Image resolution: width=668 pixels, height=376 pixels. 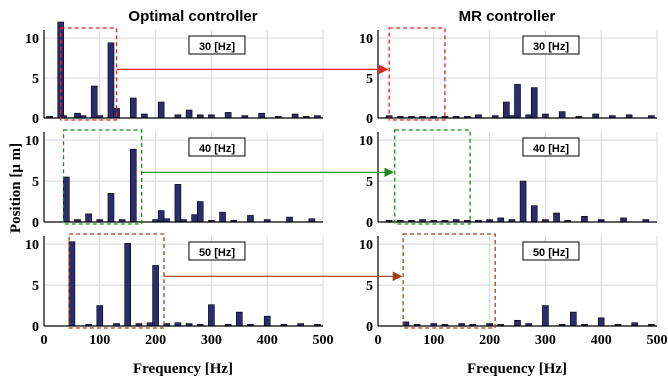 I want to click on panel-0-right: 0 5 10 30 [Hz], so click(x=508, y=77).